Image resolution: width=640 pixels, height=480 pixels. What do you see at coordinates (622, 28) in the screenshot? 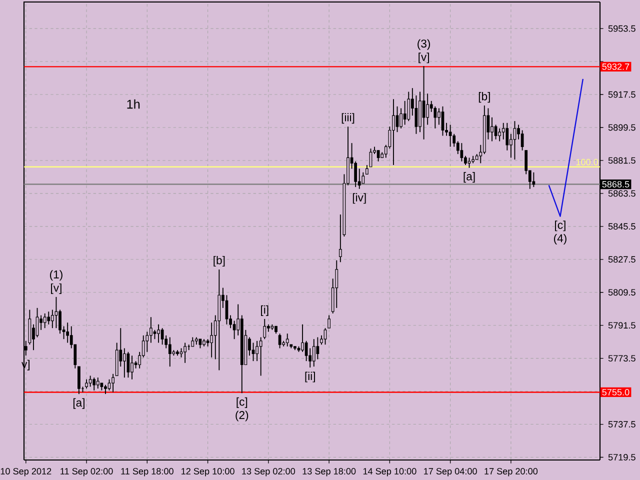
I see `y-tick-label: 5953.5` at bounding box center [622, 28].